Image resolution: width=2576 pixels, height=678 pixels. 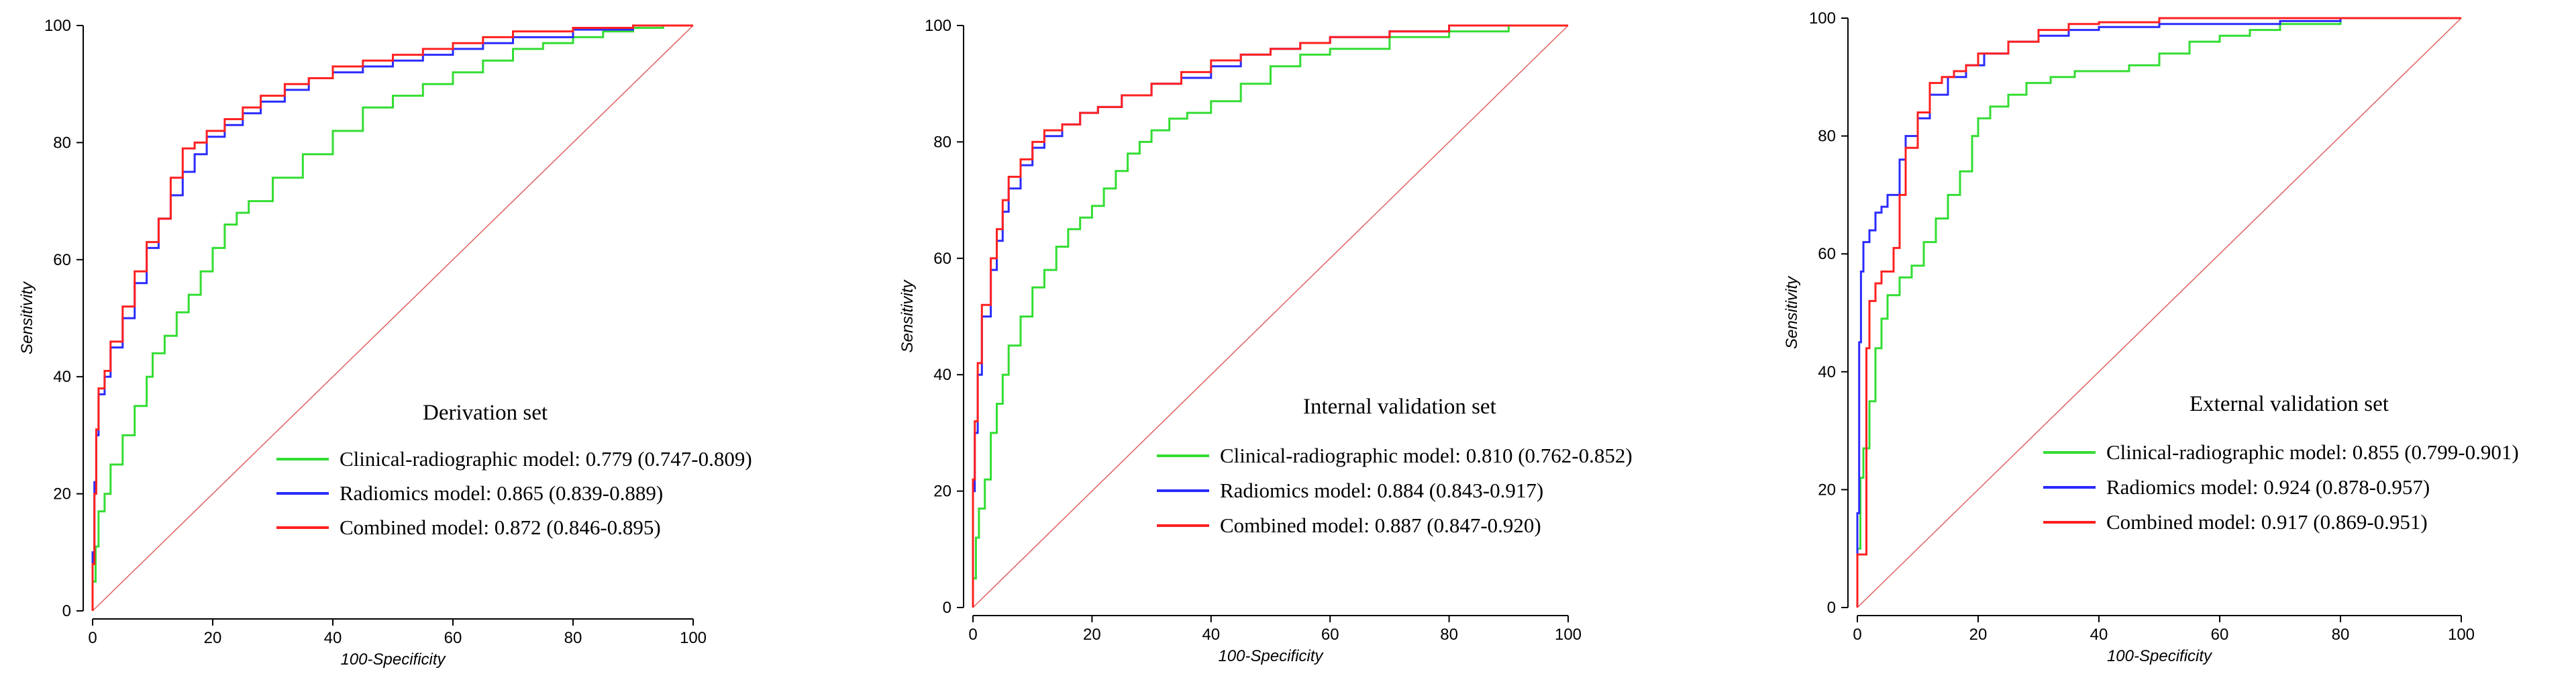 I want to click on legend-label-radiomics: Radiomics model: 0.884 (0.843-0.917), so click(x=1381, y=491).